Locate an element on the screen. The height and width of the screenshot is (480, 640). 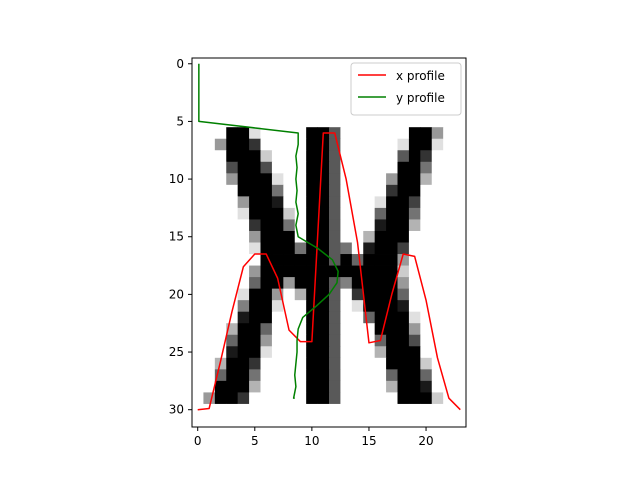
x-tick-label: 15 is located at coordinates (368, 441).